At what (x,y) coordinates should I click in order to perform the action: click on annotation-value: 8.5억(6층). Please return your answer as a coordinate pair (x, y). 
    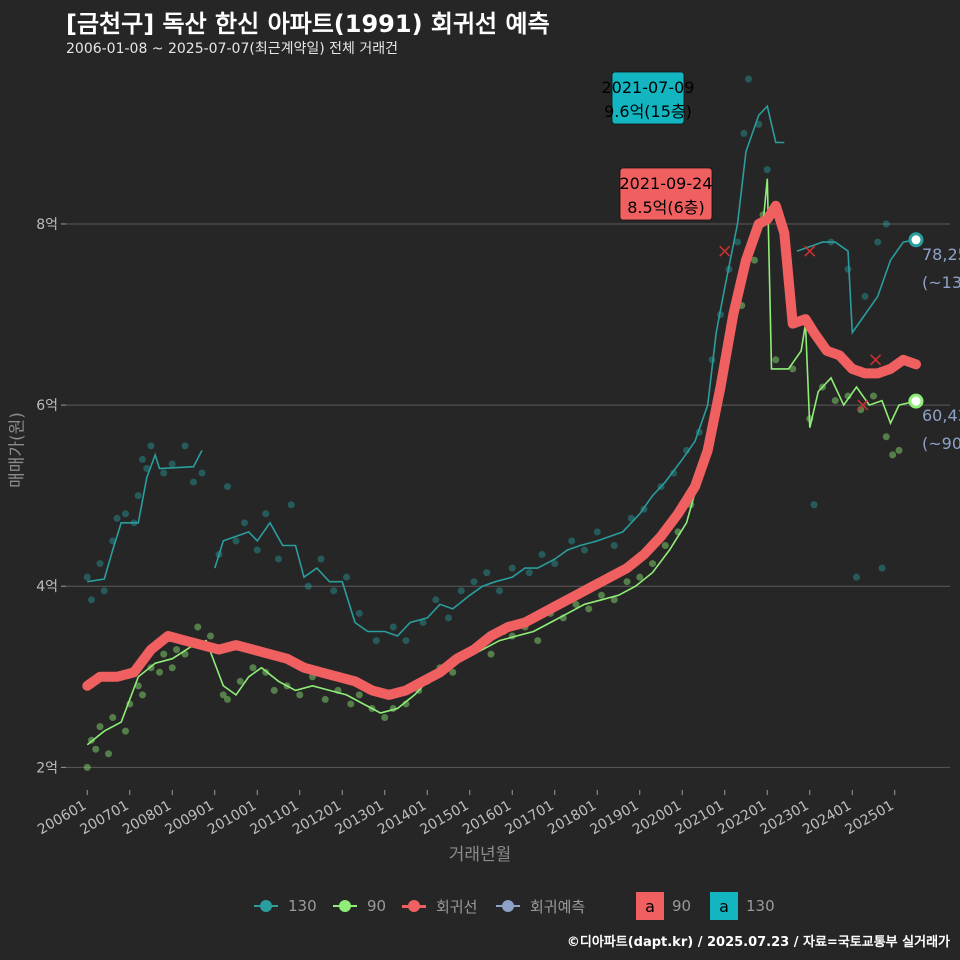
    Looking at the image, I should click on (666, 207).